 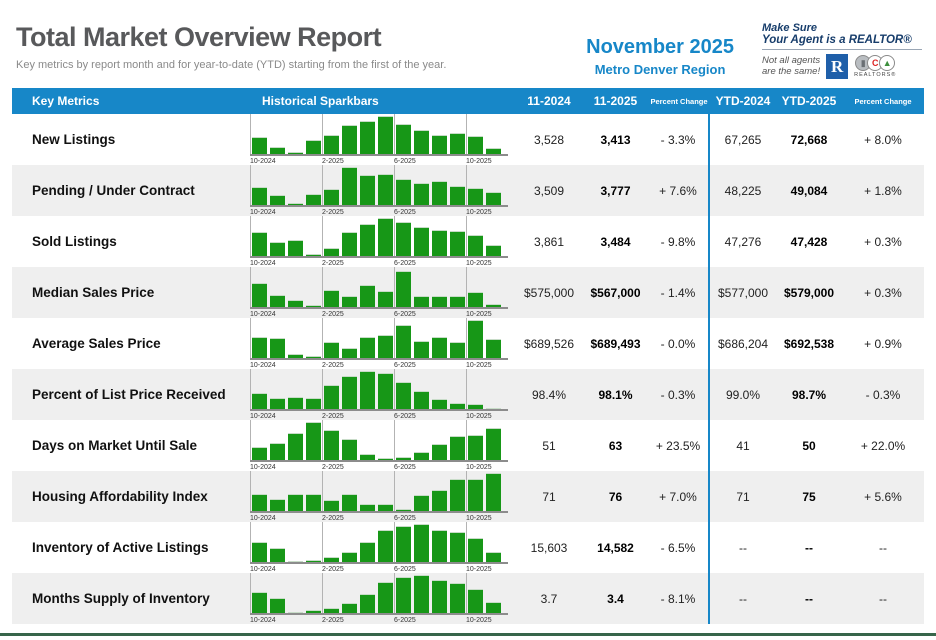 What do you see at coordinates (875, 63) in the screenshot?
I see `car-logo-circles: ▮ C ▲` at bounding box center [875, 63].